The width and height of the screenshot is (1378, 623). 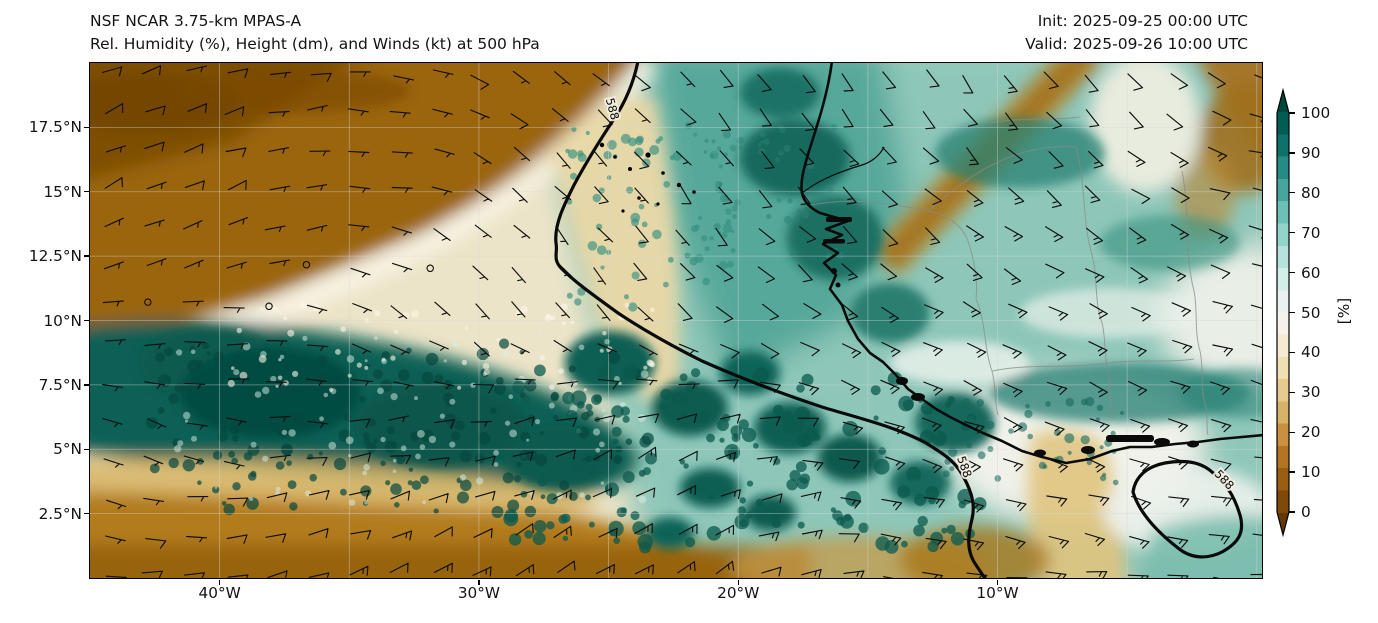 I want to click on x-tick-label: 10°W, so click(x=997, y=593).